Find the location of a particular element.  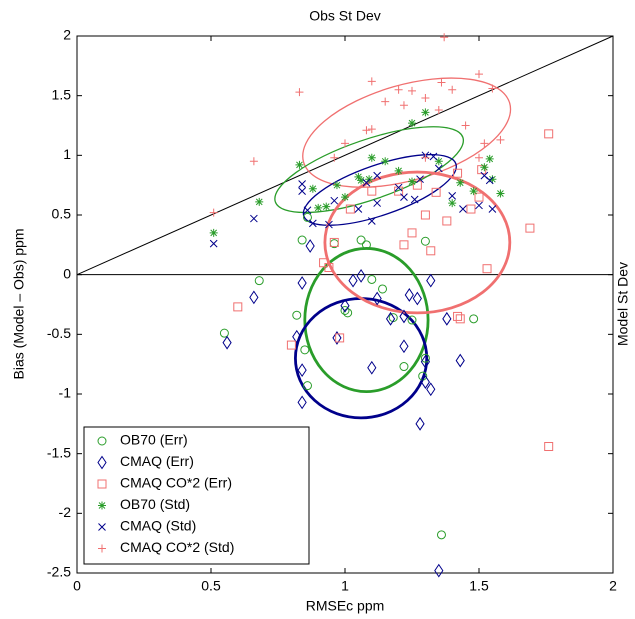

x-tick-label: 1 is located at coordinates (345, 586).